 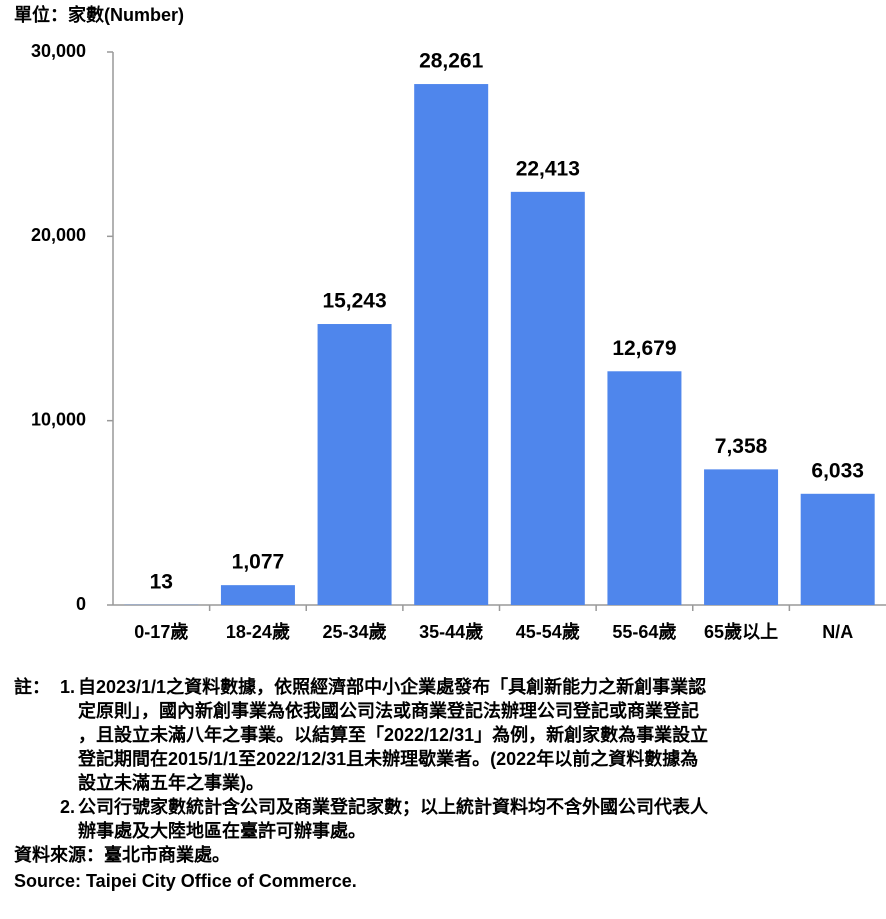 What do you see at coordinates (644, 631) in the screenshot?
I see `x-tick-label: 55-64歲` at bounding box center [644, 631].